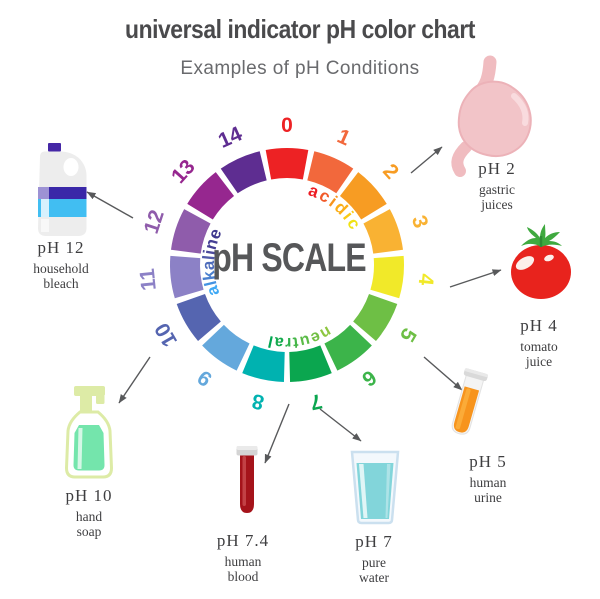 The image size is (600, 599). I want to click on stomach-icon, so click(491, 116).